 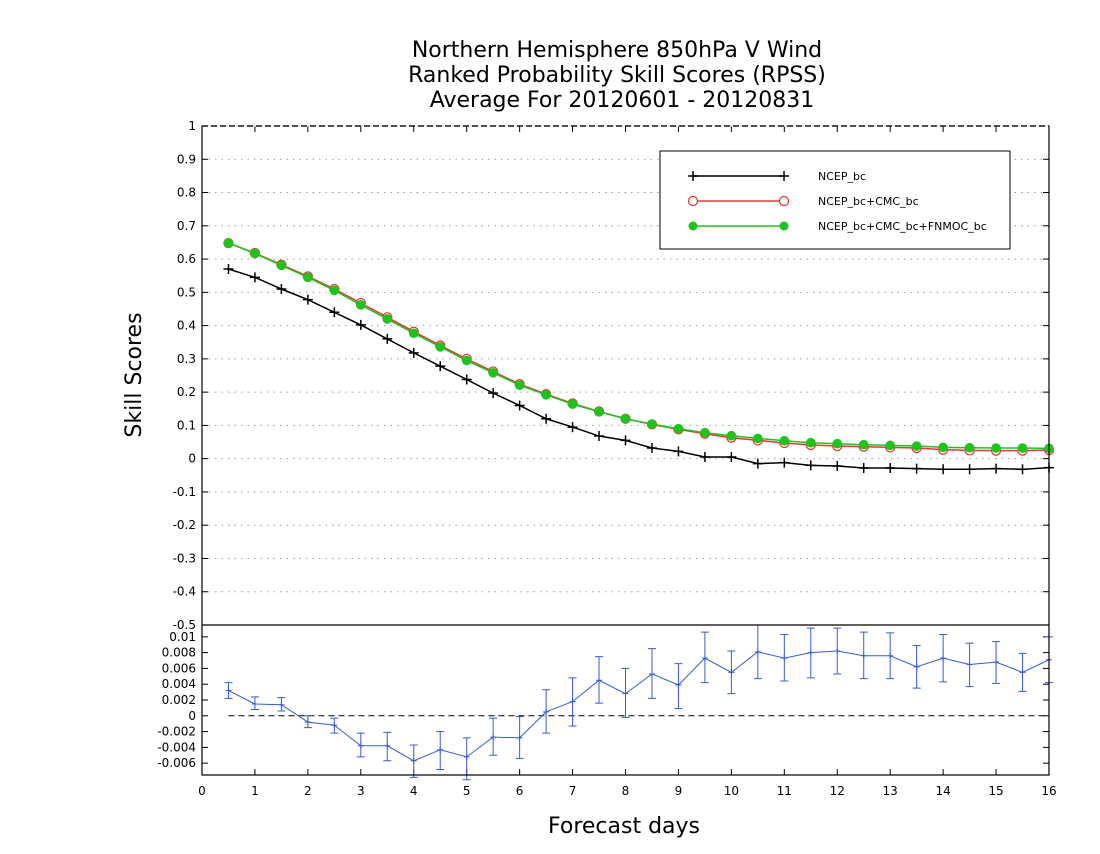 What do you see at coordinates (308, 791) in the screenshot?
I see `x-tick-label: 2` at bounding box center [308, 791].